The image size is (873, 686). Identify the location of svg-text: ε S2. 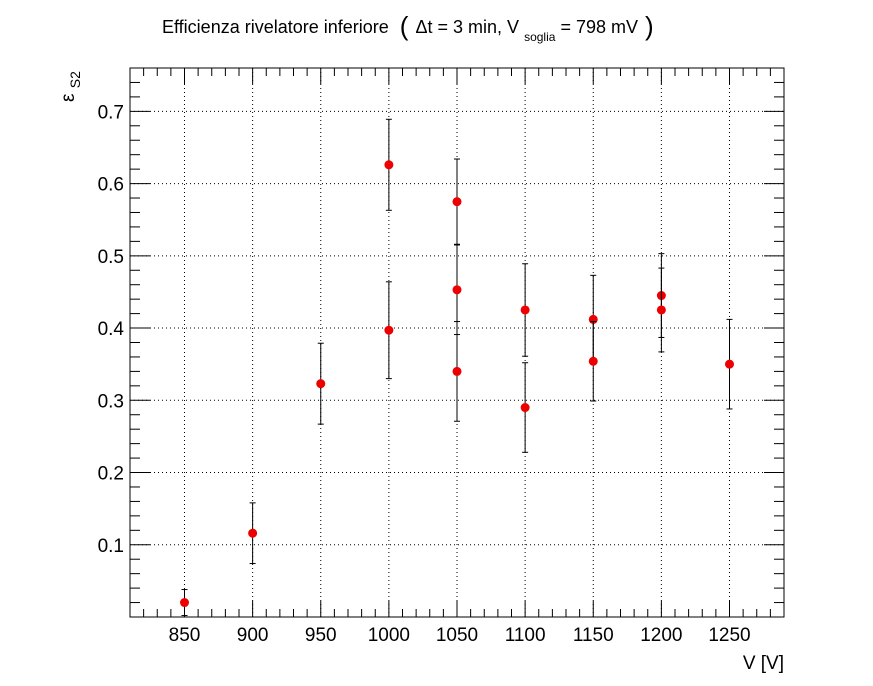
(70, 86).